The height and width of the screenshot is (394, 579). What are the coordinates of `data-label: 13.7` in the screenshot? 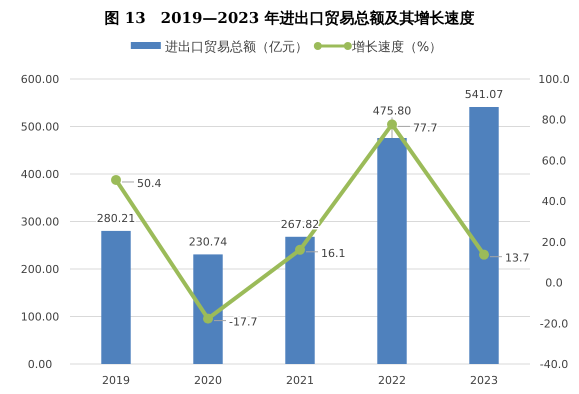 It's located at (517, 258).